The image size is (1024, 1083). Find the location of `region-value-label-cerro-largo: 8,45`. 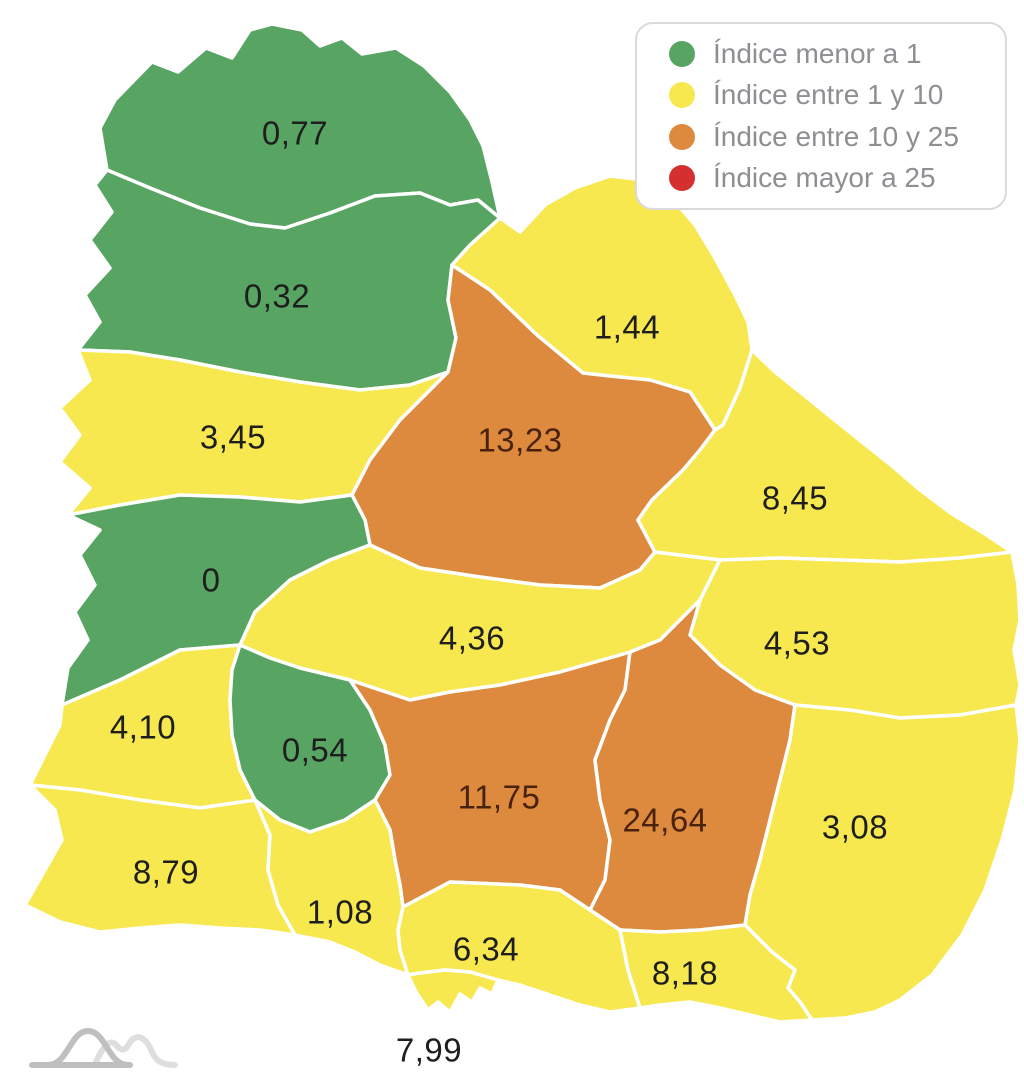

region-value-label-cerro-largo: 8,45 is located at coordinates (795, 498).